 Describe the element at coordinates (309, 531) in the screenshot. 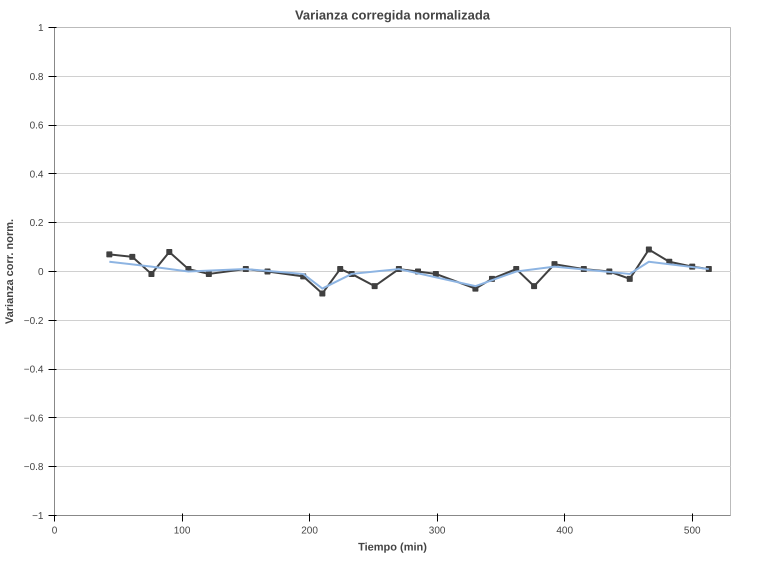

I see `x-tick-label: 200` at that location.